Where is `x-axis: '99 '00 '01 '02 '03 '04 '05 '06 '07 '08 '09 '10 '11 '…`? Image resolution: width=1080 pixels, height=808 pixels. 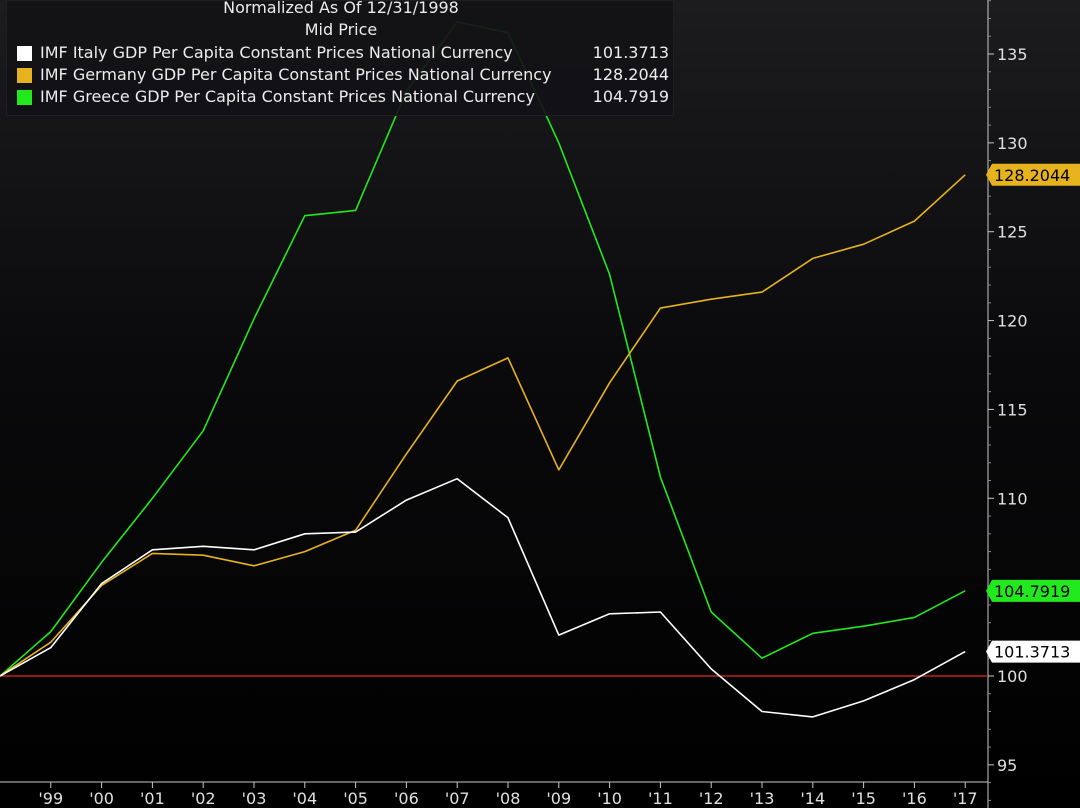
x-axis: '99 '00 '01 '02 '03 '04 '05 '06 '07 '08 '09 '10 '11 '… is located at coordinates (494, 794).